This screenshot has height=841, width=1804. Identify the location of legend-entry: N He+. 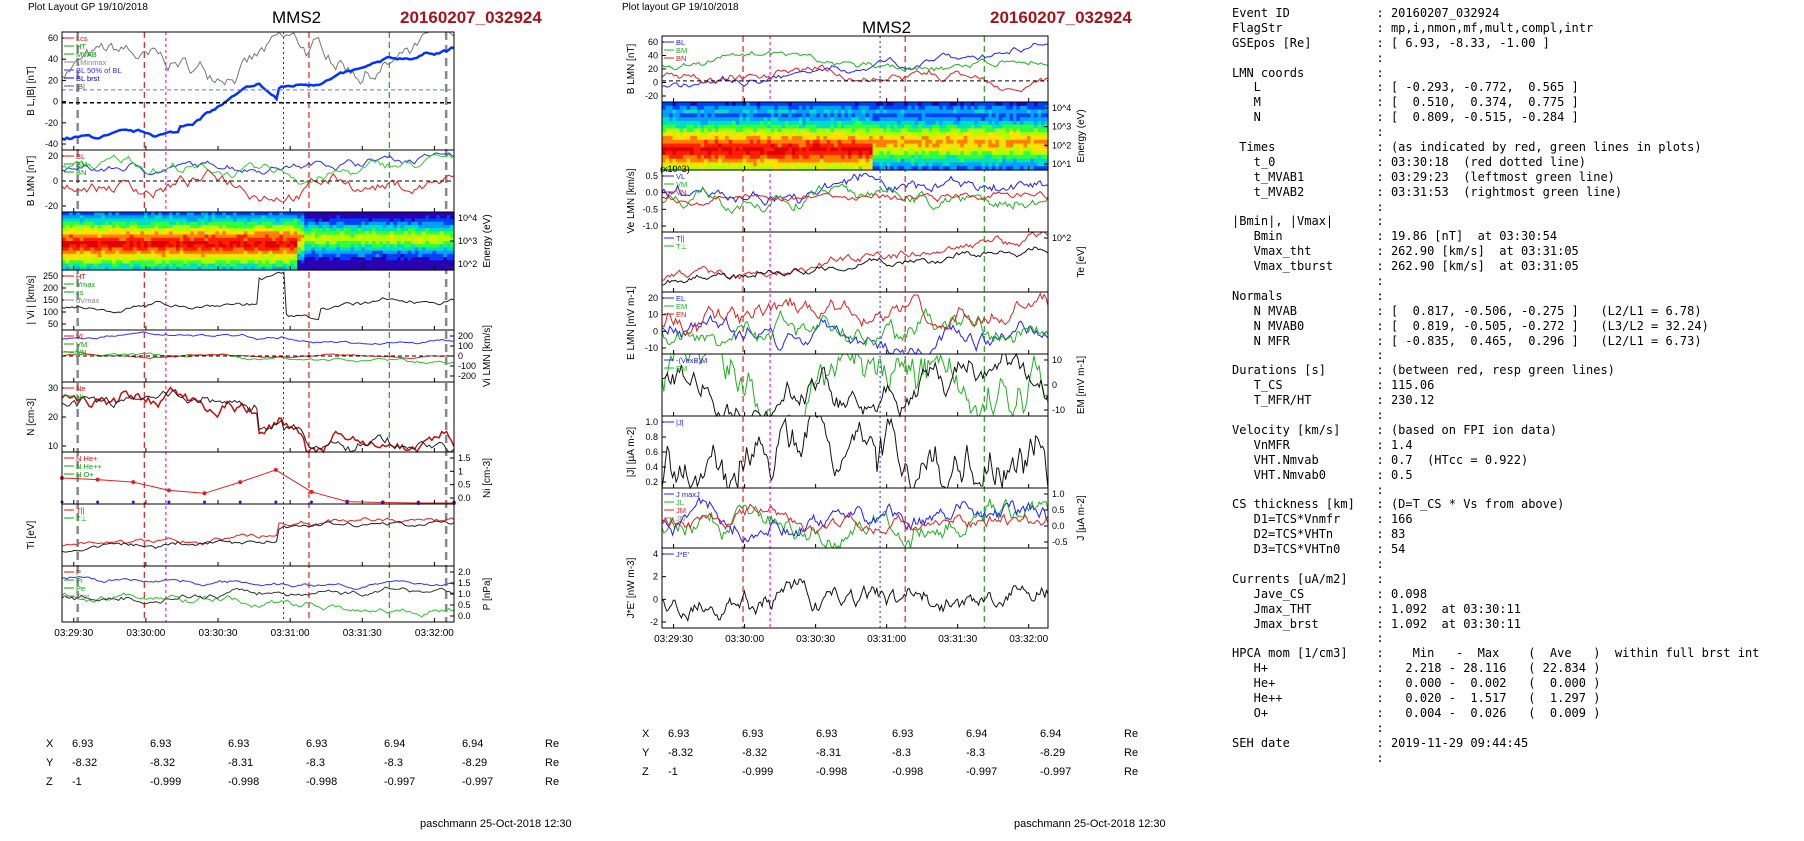
(87, 458).